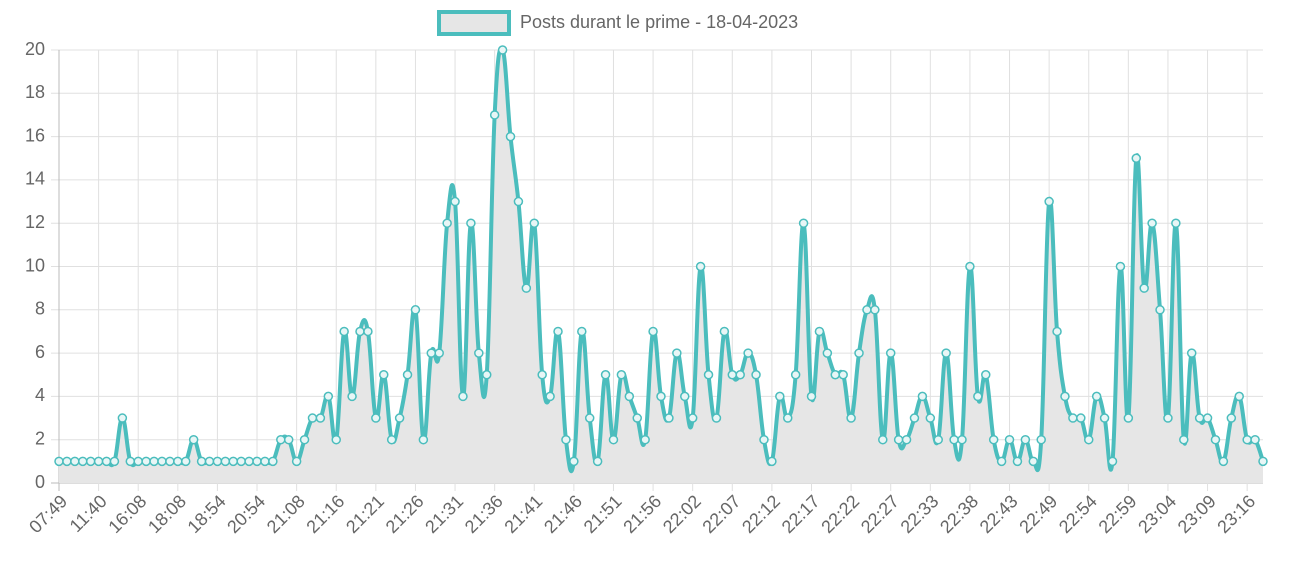 The height and width of the screenshot is (573, 1292). Describe the element at coordinates (167, 514) in the screenshot. I see `x-tick-label: 18:08` at that location.